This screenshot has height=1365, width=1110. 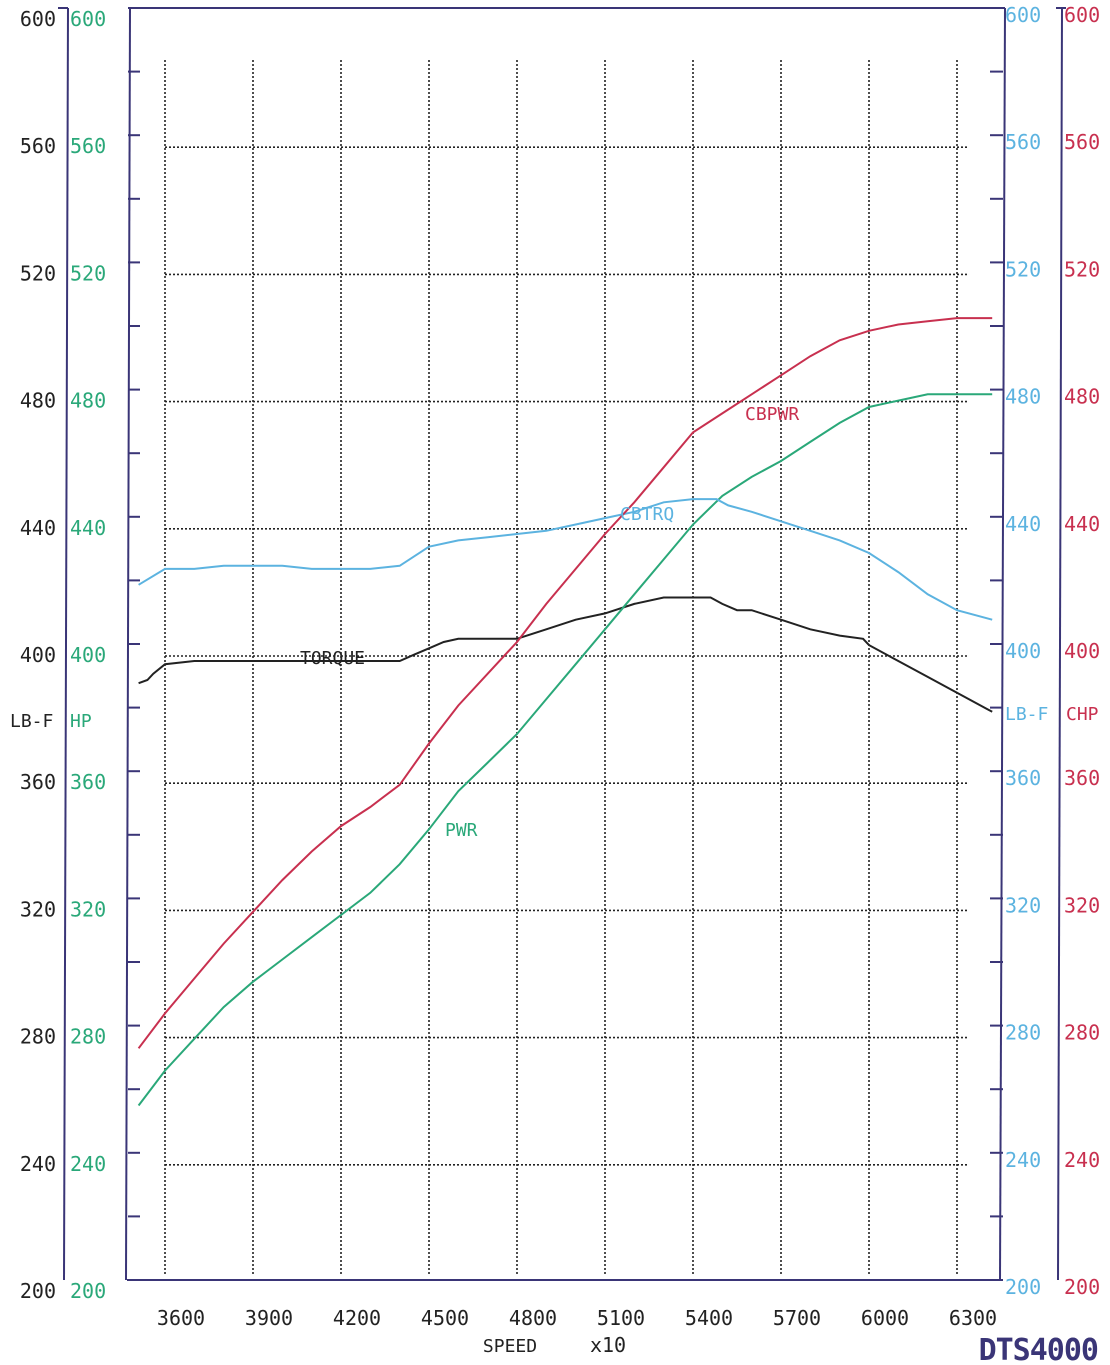 I want to click on y-tick-label-left-outer: 520, so click(x=38, y=273).